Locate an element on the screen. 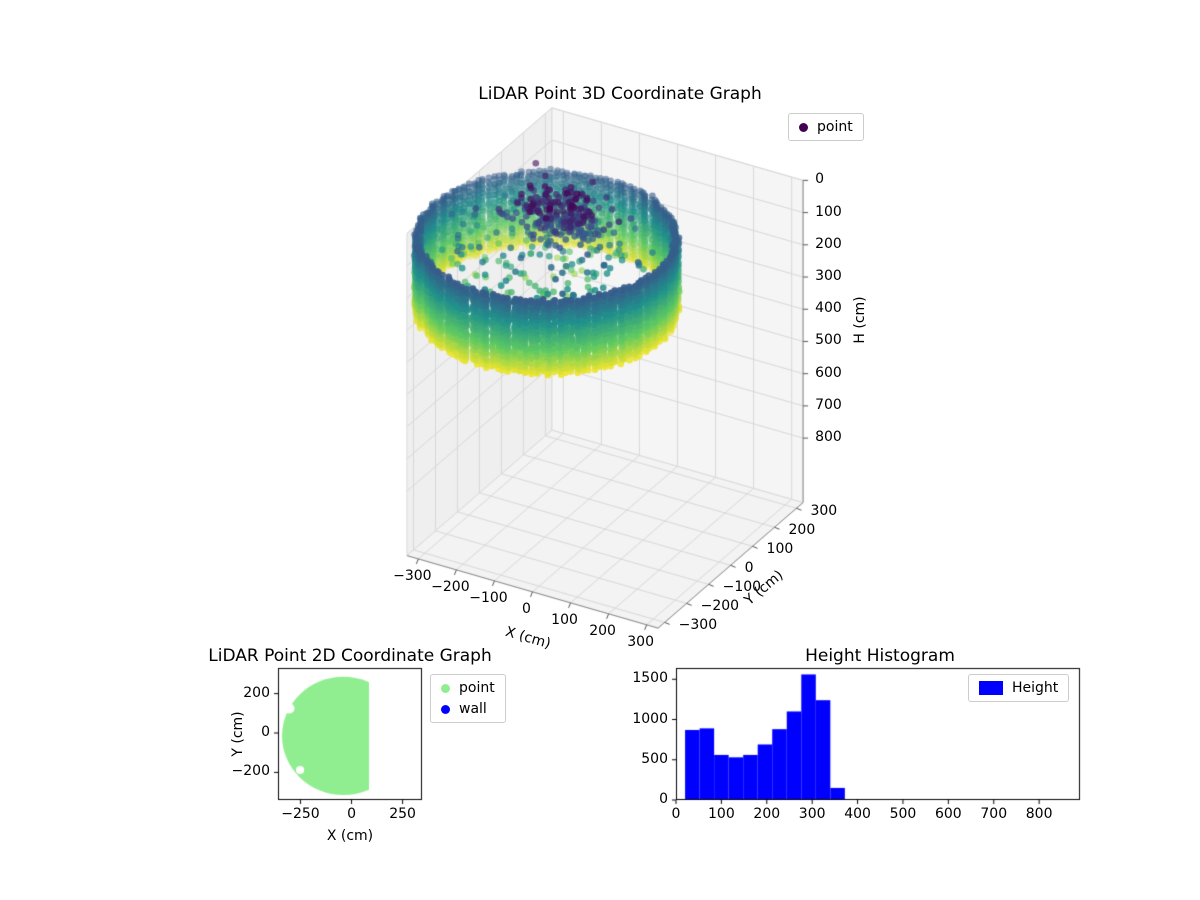 This screenshot has width=1200, height=900. plot2d-yaxis-label: Y (cm) is located at coordinates (238, 734).